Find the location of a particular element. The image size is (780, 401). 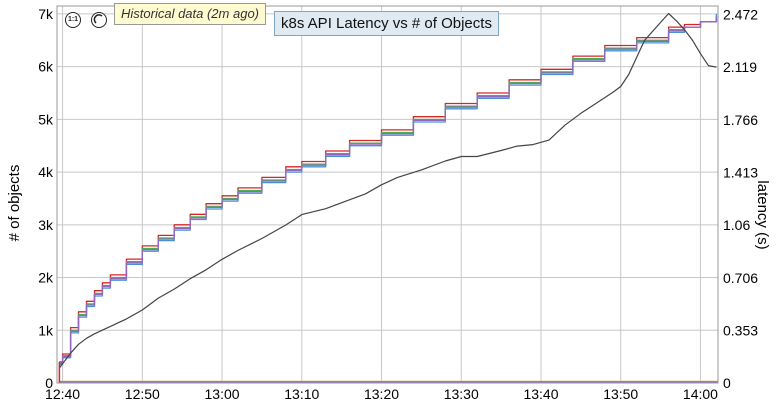

y-right-tick-label: 0.353 is located at coordinates (740, 330).